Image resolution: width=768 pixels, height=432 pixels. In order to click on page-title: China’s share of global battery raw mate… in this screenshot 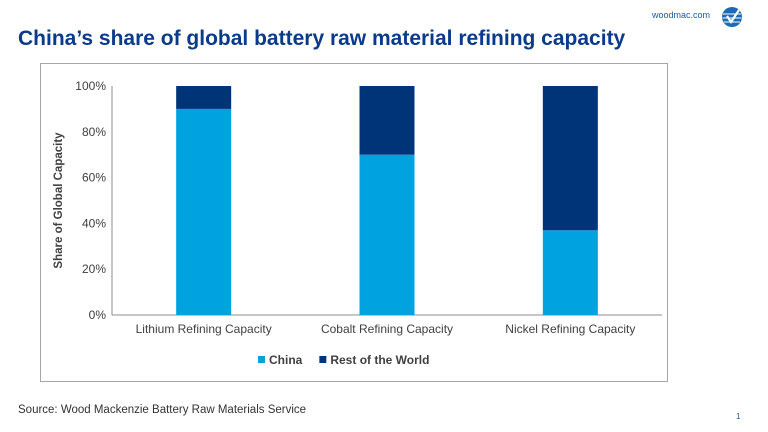, I will do `click(322, 38)`.